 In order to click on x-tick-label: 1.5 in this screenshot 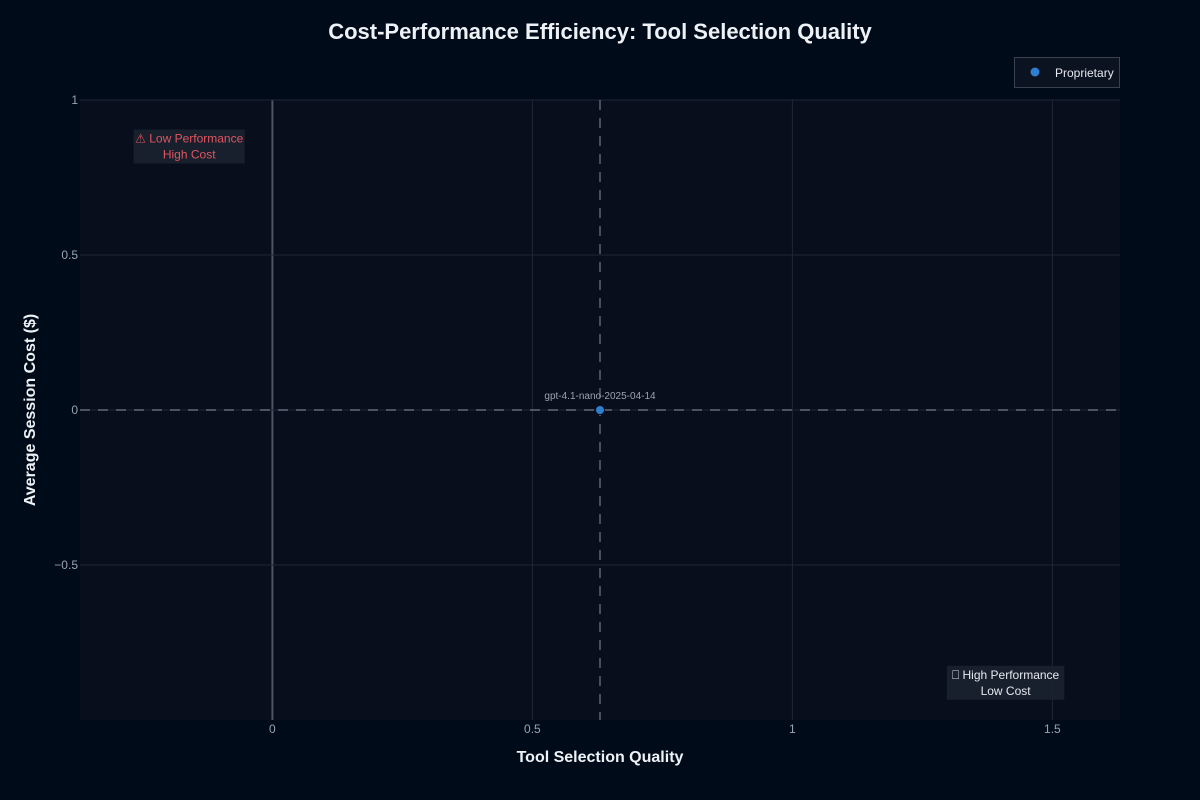, I will do `click(1052, 729)`.